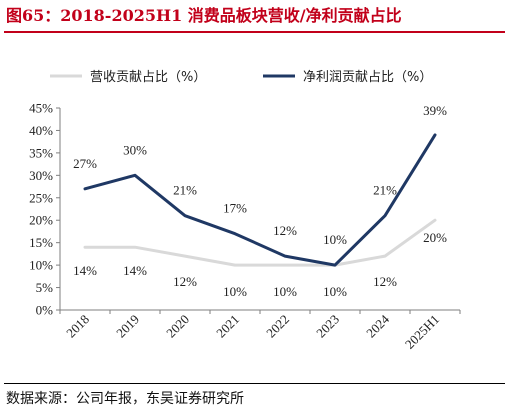 The height and width of the screenshot is (414, 509). I want to click on legend-label-net-profit: 净利润贡献占比（%）, so click(367, 77).